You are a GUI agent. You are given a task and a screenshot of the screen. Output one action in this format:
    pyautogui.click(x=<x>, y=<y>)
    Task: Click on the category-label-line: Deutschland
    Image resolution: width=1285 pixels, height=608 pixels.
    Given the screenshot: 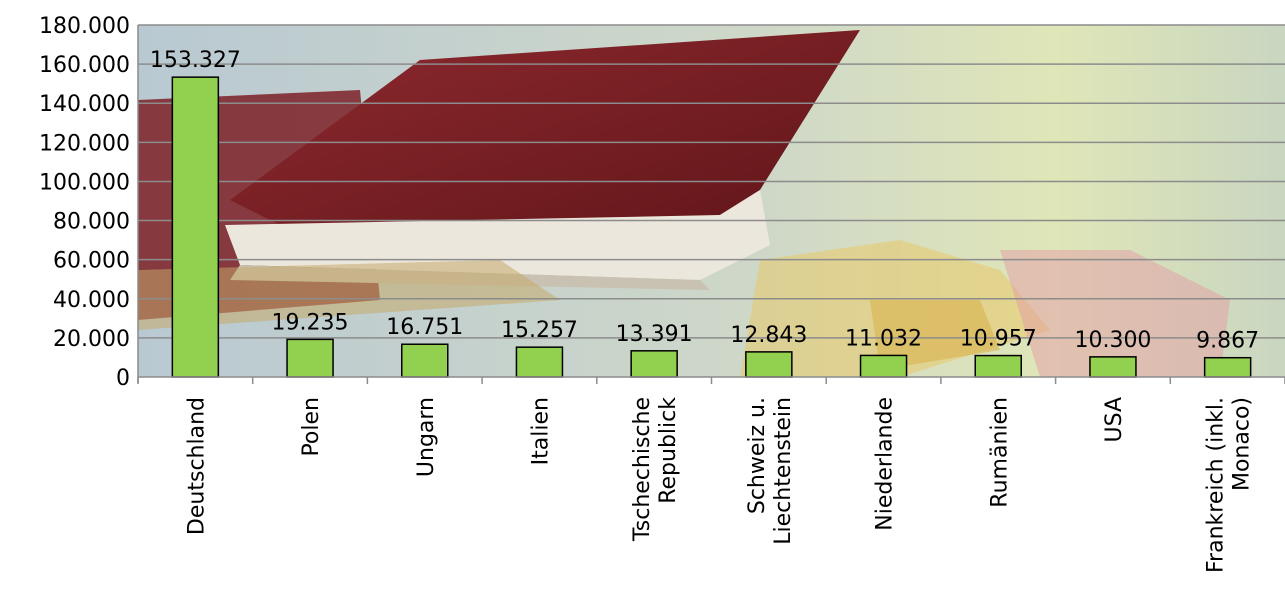 What is the action you would take?
    pyautogui.click(x=196, y=466)
    